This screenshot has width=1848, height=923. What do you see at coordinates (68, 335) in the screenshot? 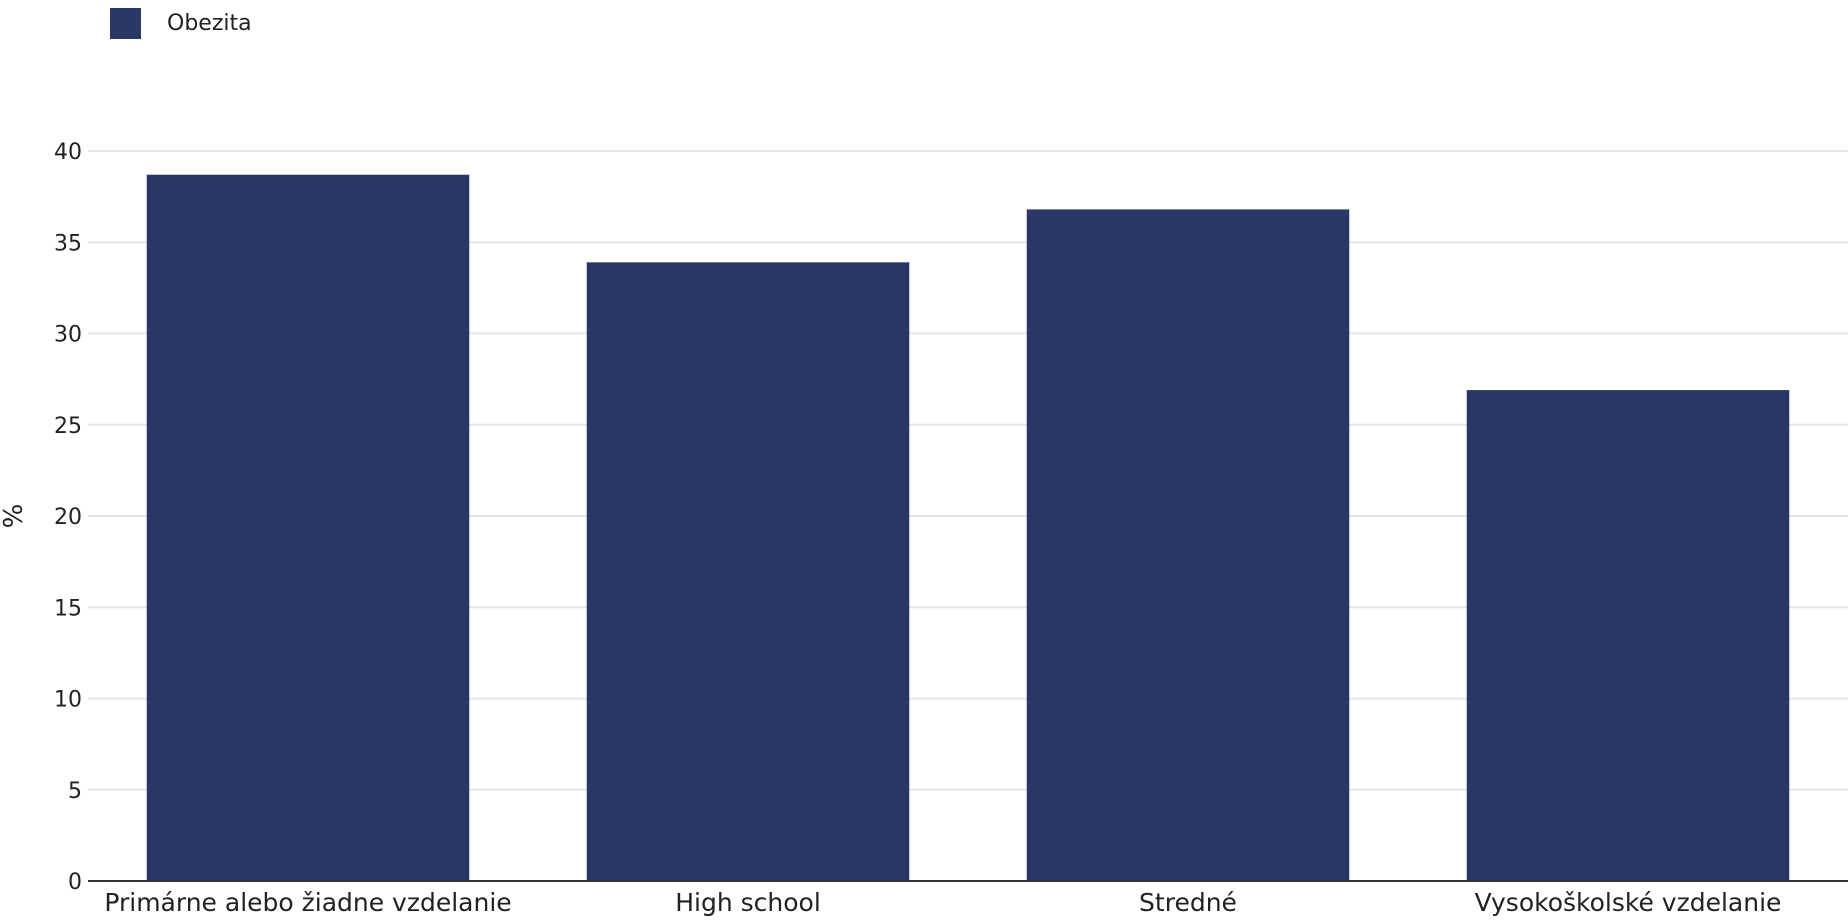
I see `y-tick-label: 30` at bounding box center [68, 335].